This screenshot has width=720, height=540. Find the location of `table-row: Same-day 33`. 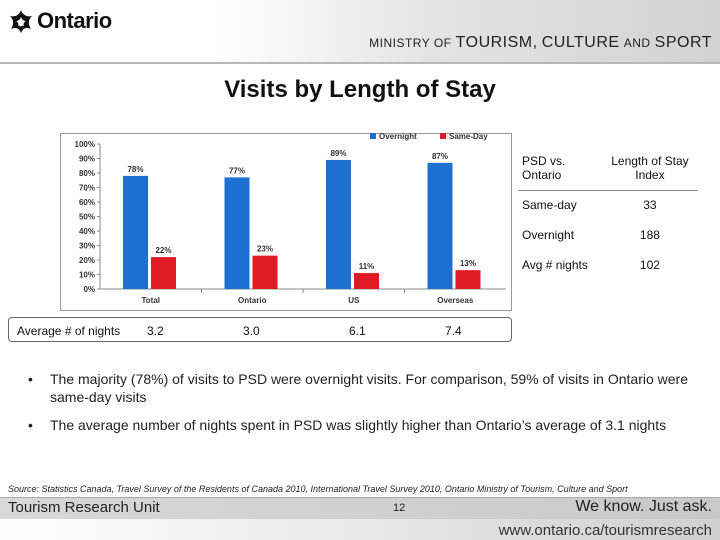

table-row: Same-day 33 is located at coordinates (608, 205).